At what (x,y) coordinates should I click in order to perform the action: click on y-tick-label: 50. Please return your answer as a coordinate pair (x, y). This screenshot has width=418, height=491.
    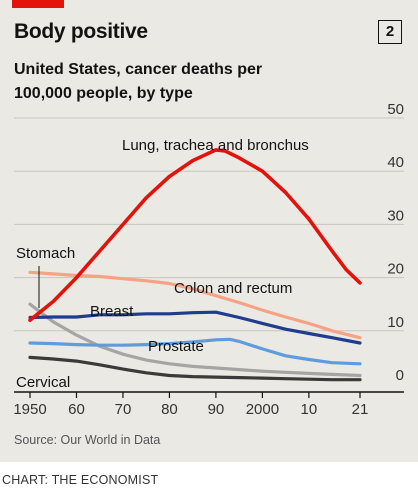
    Looking at the image, I should click on (395, 109).